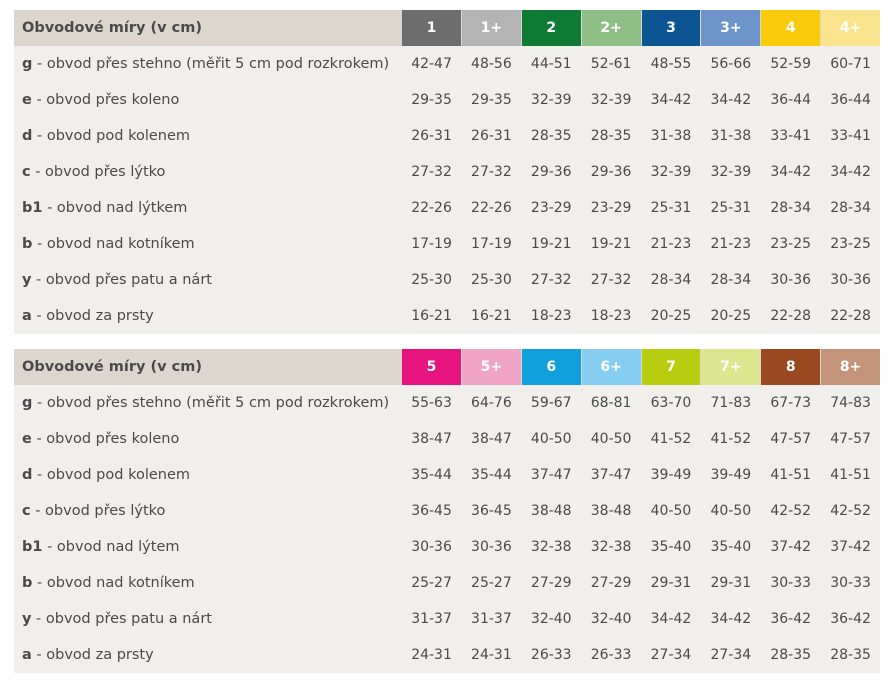 The height and width of the screenshot is (682, 891). What do you see at coordinates (671, 28) in the screenshot?
I see `size-header-3: 3` at bounding box center [671, 28].